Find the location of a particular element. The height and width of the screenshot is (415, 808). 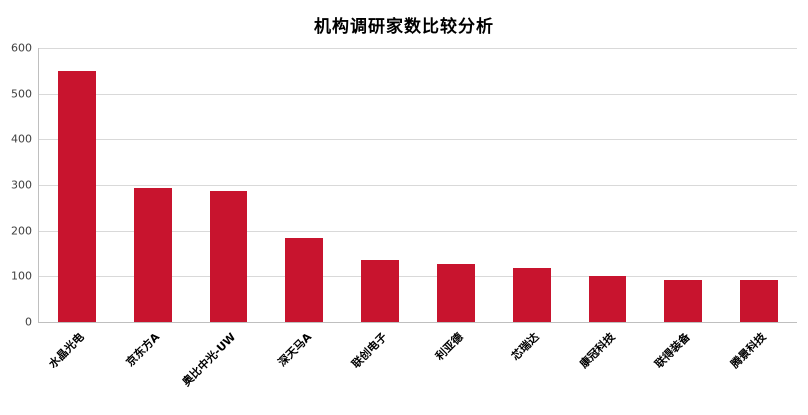

category-label: 深天马A is located at coordinates (294, 349).